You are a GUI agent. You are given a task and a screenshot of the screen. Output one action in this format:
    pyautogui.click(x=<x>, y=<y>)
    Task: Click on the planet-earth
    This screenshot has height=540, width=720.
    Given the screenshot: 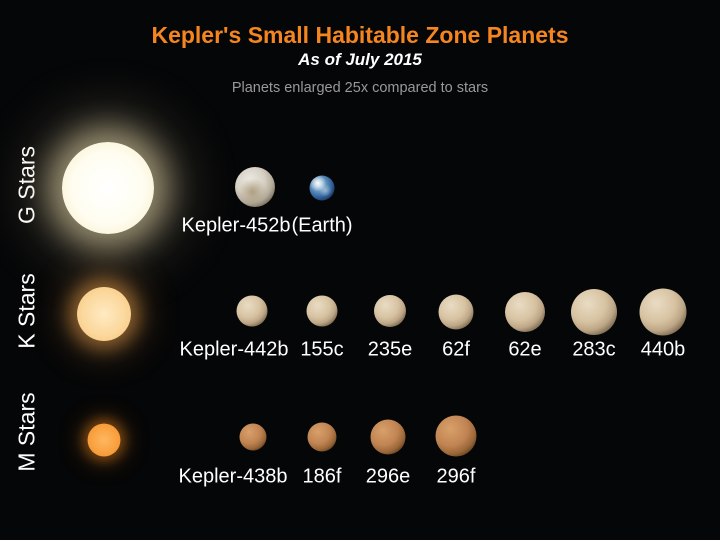 What is the action you would take?
    pyautogui.click(x=322, y=188)
    